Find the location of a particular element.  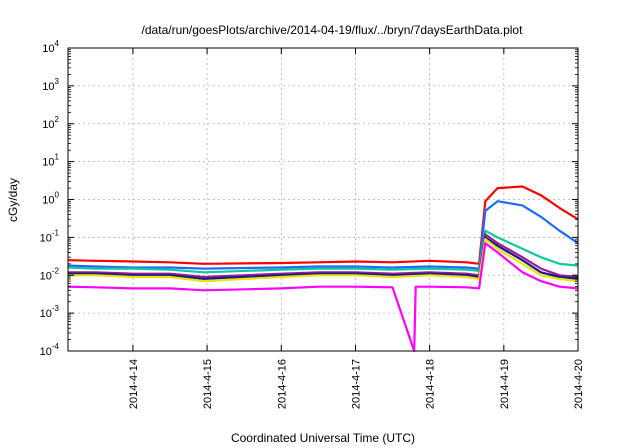

y-tick-label: 10⁻⁴ is located at coordinates (50, 350).